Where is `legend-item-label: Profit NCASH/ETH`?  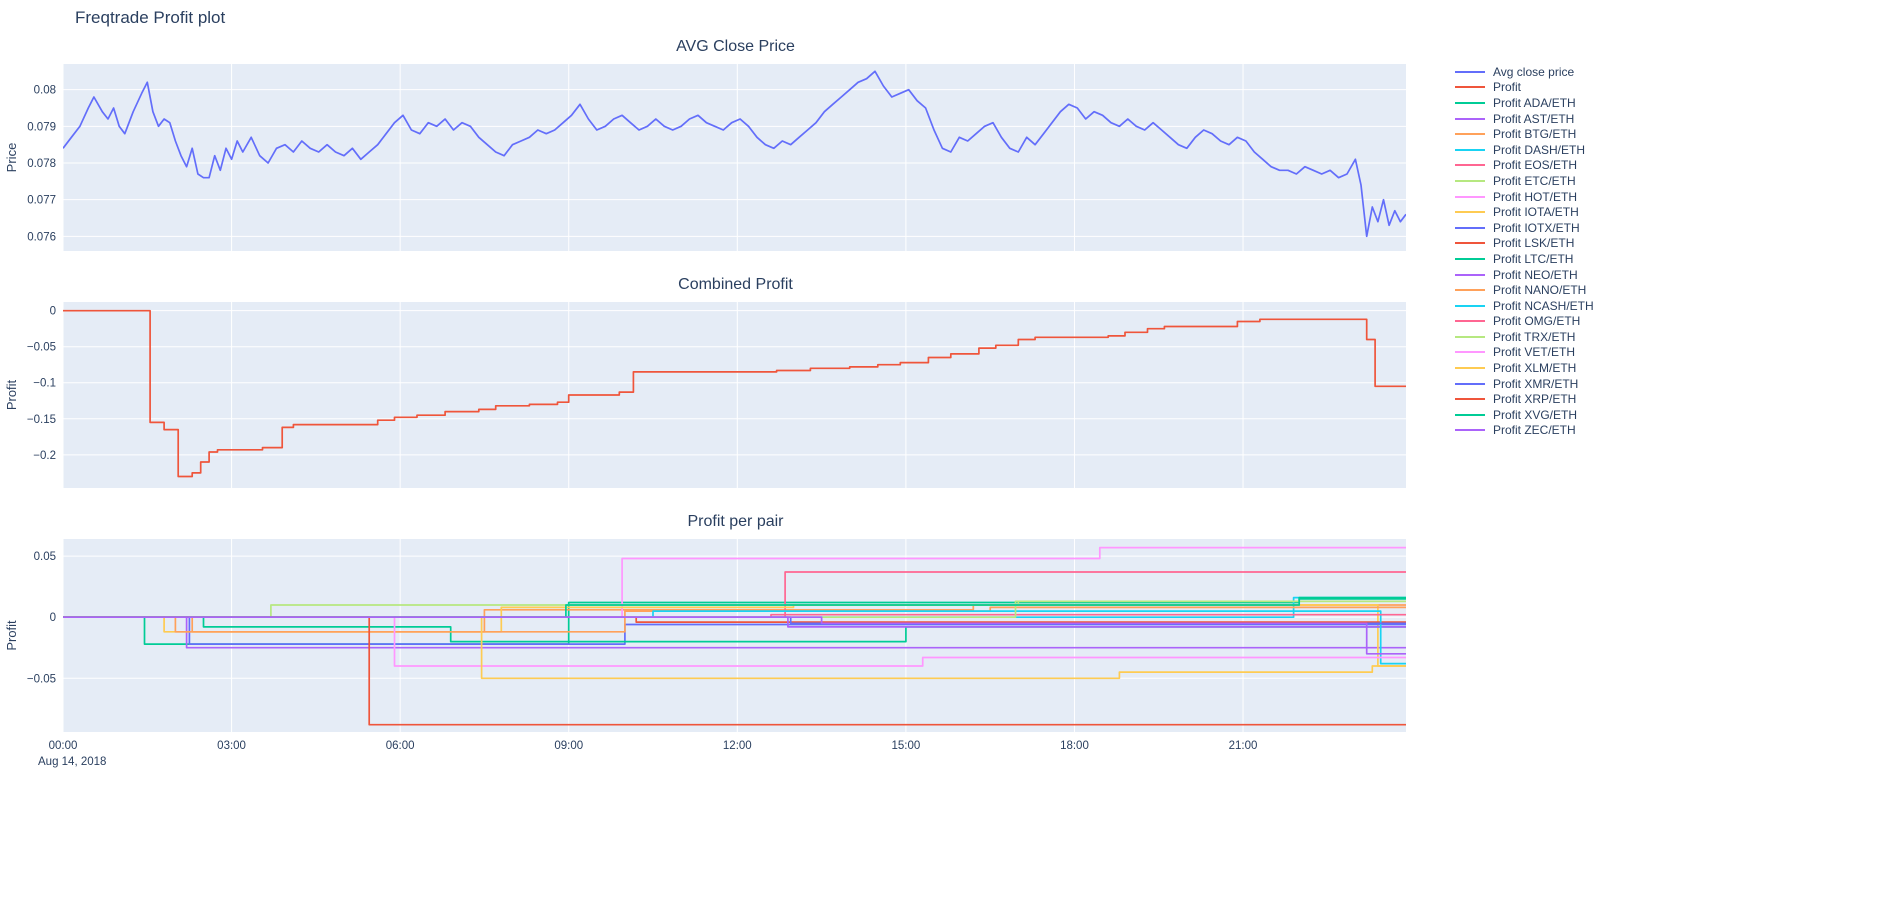 legend-item-label: Profit NCASH/ETH is located at coordinates (1543, 305).